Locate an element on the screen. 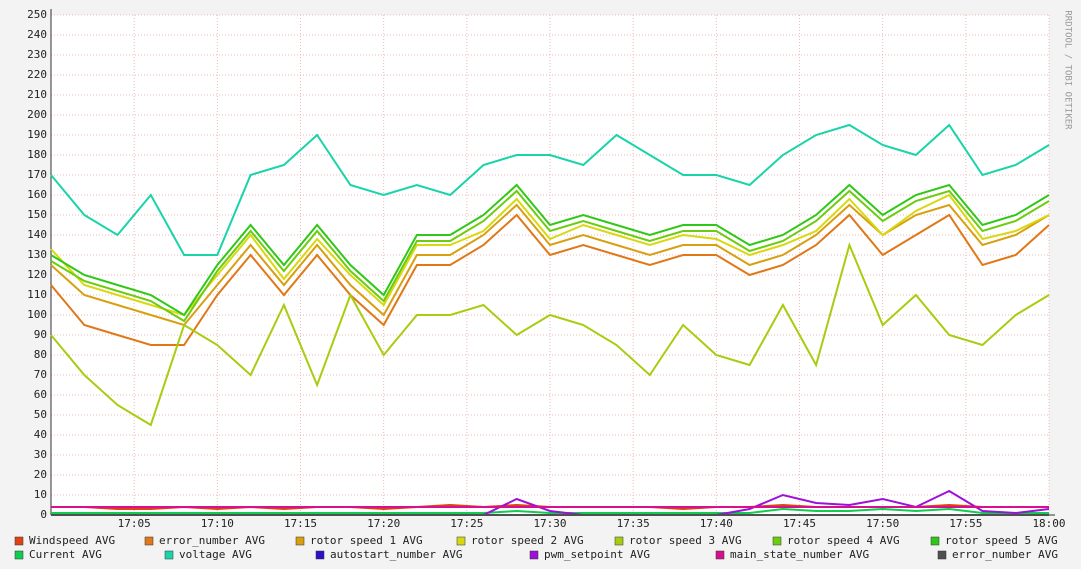 The height and width of the screenshot is (569, 1081). x-tick-label: 18:00 is located at coordinates (1048, 523).